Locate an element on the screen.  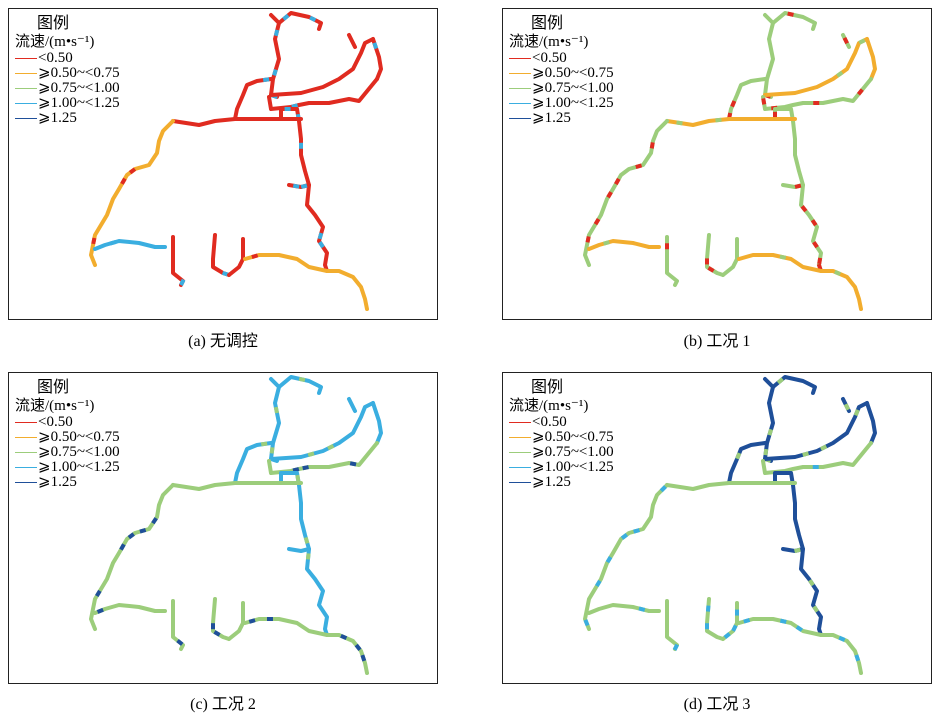
pipe-network-d is located at coordinates (730, 525).